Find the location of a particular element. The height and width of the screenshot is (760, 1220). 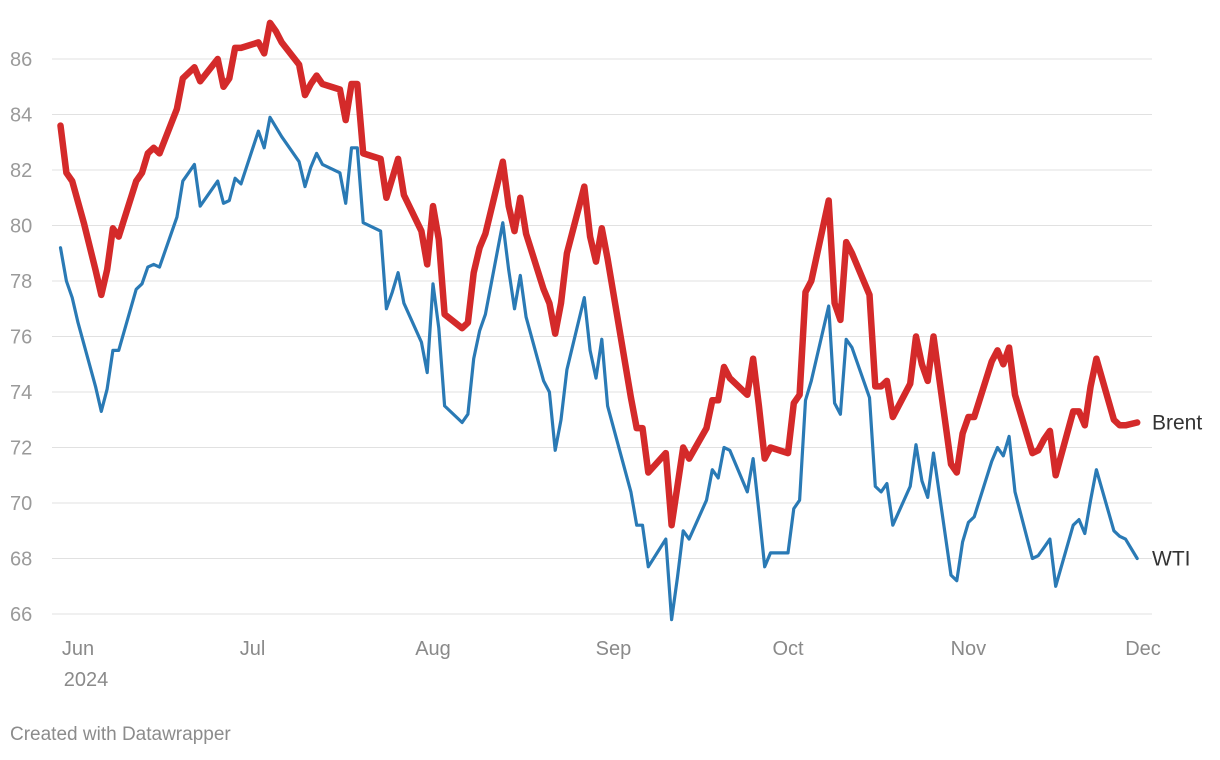

x-tick-sublabel: 2024 is located at coordinates (86, 680).